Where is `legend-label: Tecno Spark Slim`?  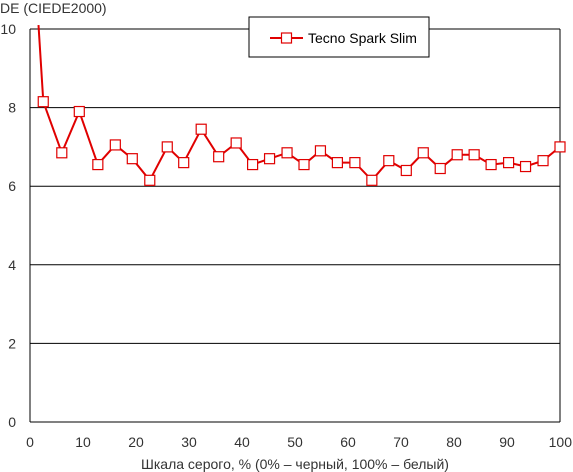 legend-label: Tecno Spark Slim is located at coordinates (362, 38).